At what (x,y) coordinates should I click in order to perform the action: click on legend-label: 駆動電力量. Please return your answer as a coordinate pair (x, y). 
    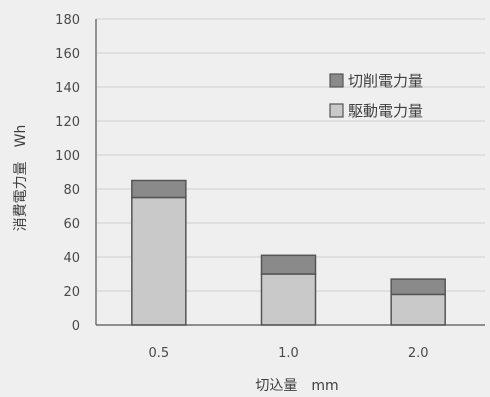
    Looking at the image, I should click on (385, 111).